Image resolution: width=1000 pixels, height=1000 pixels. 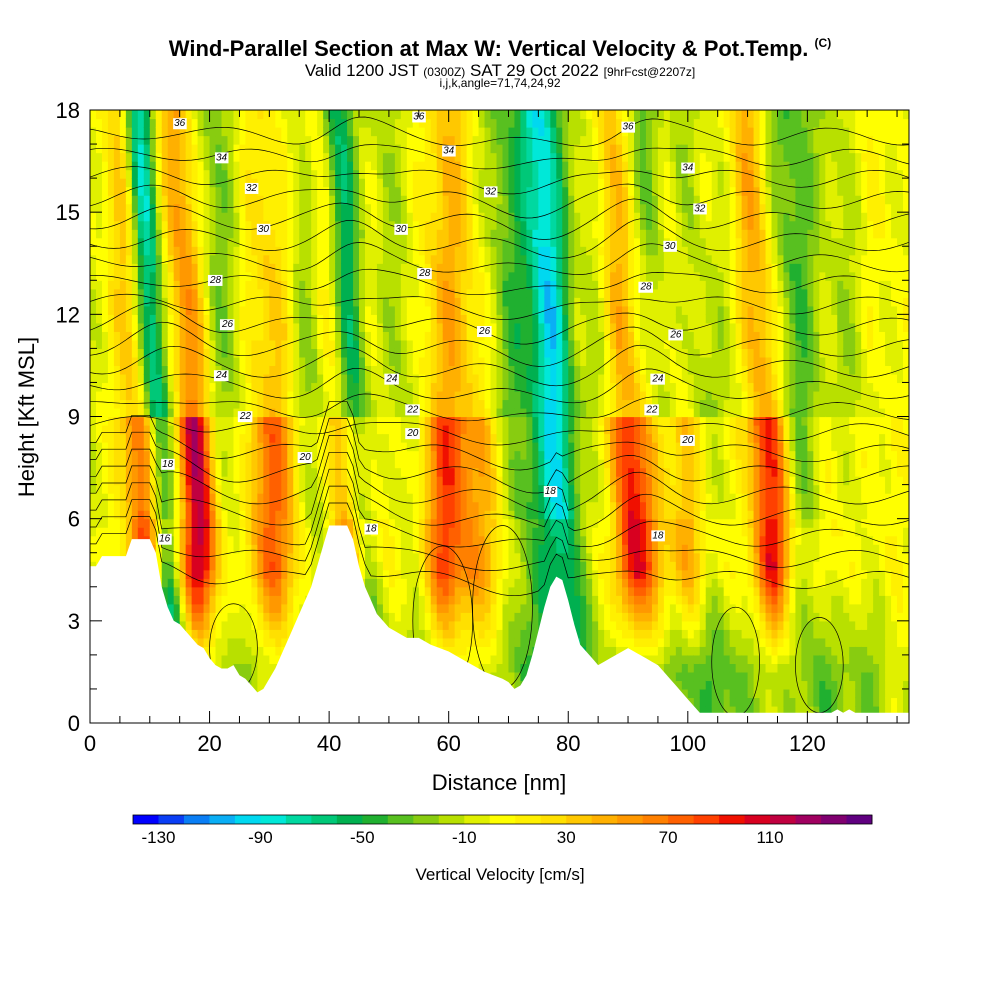 What do you see at coordinates (260, 837) in the screenshot?
I see `colorbar-tick-label: -90` at bounding box center [260, 837].